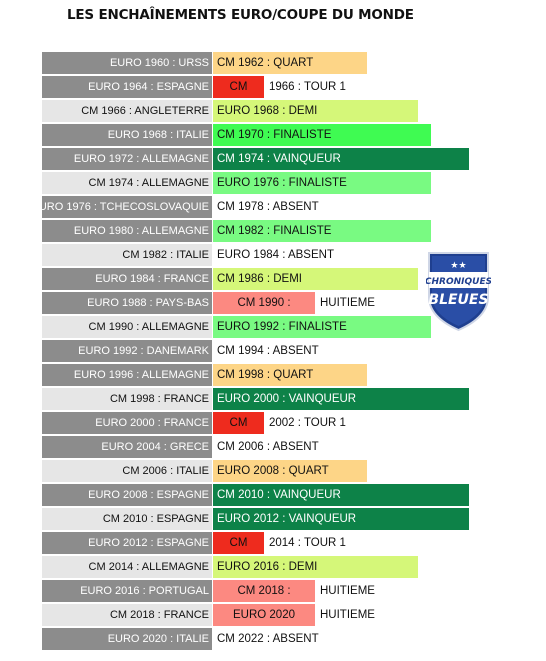  I want to click on table-row: EURO 1996 : ALLEMAGNE CM 1998 : QUART, so click(273, 375).